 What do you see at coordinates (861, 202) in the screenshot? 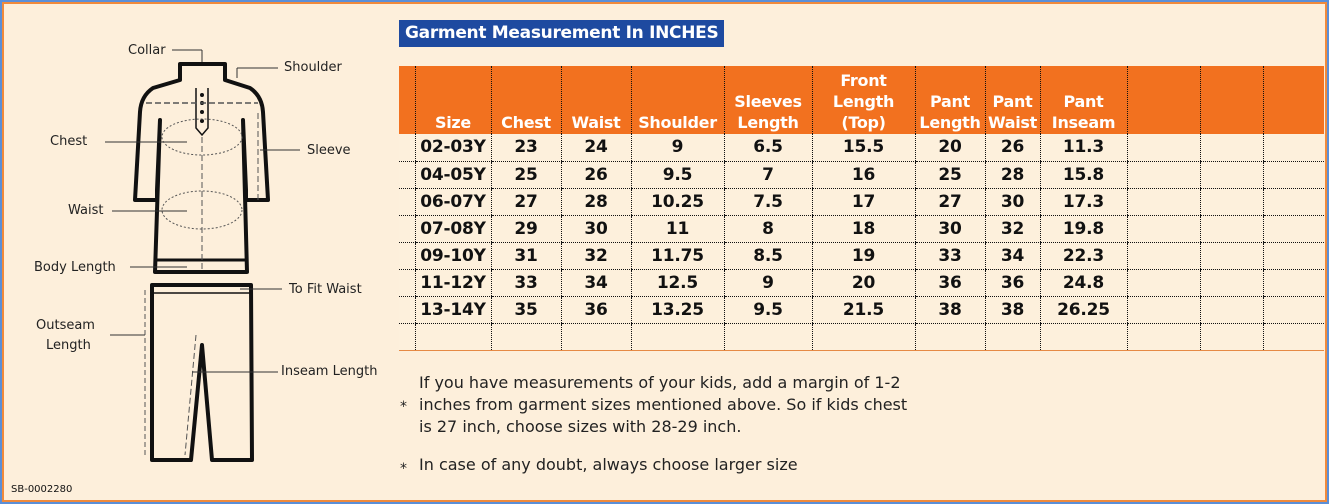
I see `table-row: 06-07Y 27 28 10.25 7.5 17 27 30 17.3` at bounding box center [861, 202].